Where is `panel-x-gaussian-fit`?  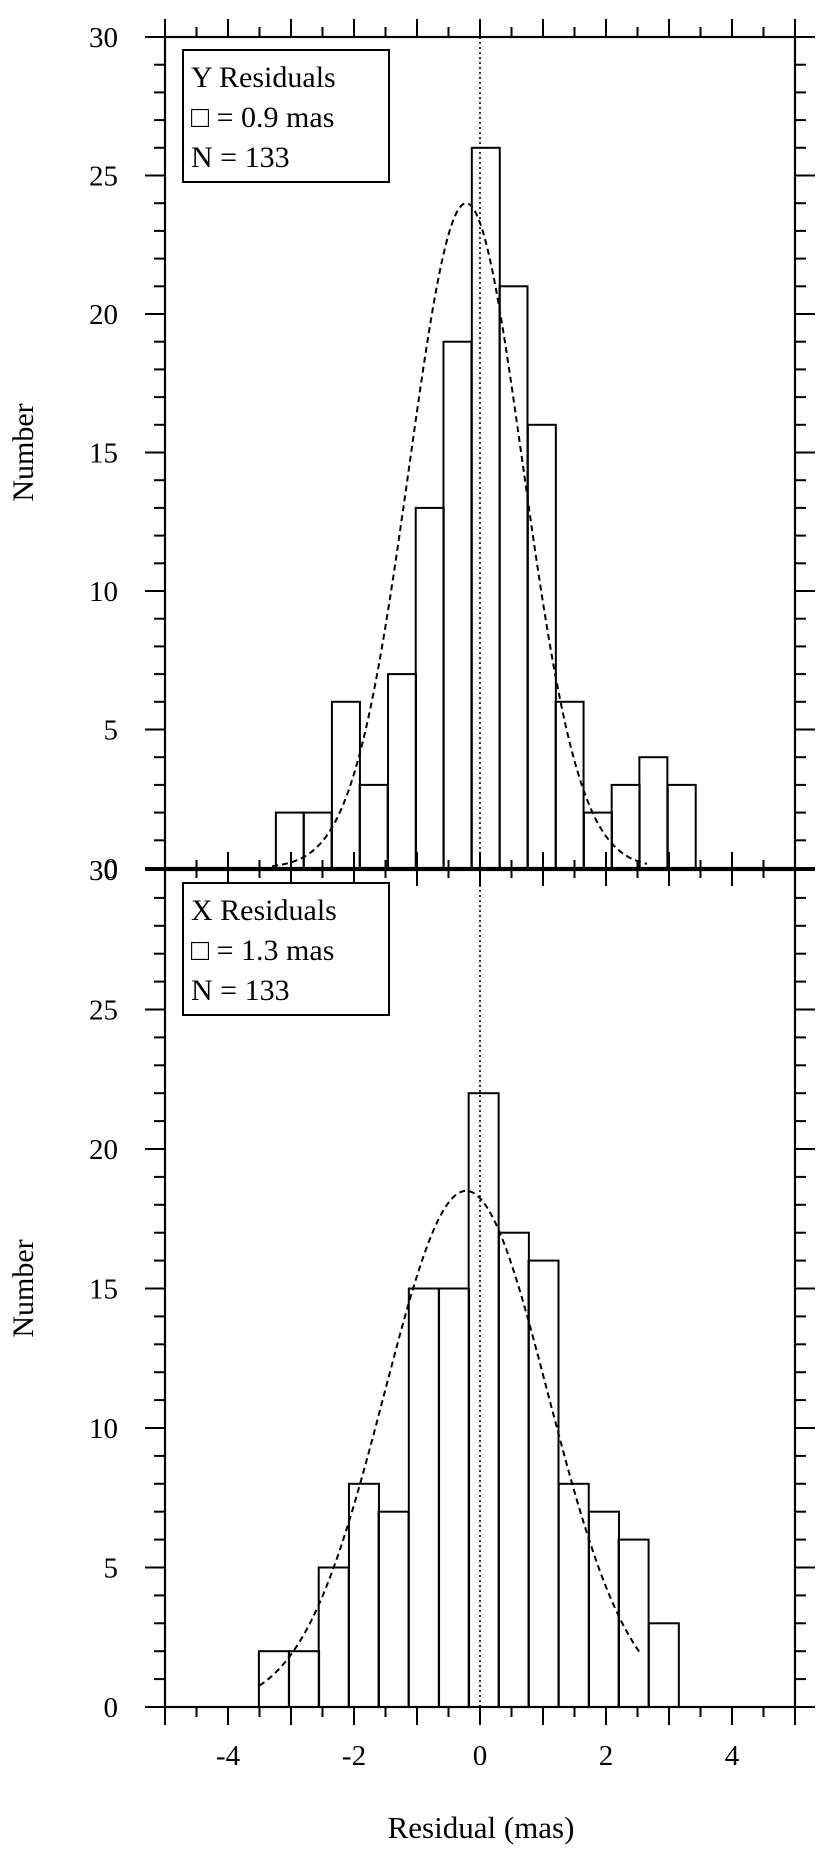 panel-x-gaussian-fit is located at coordinates (450, 1438).